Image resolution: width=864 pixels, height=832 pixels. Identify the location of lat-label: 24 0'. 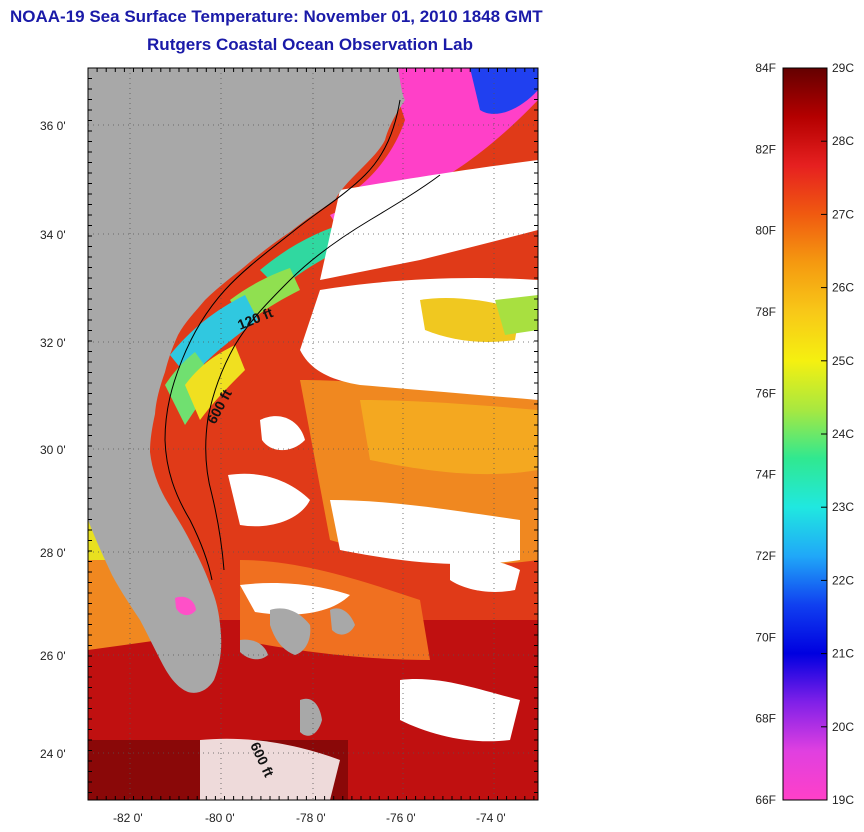
(53, 754).